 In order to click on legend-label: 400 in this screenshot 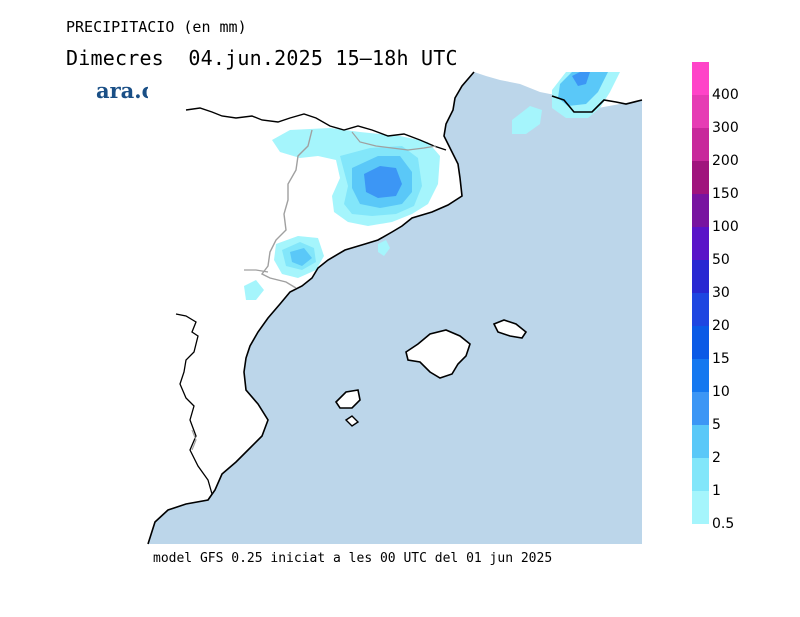, I will do `click(725, 95)`.